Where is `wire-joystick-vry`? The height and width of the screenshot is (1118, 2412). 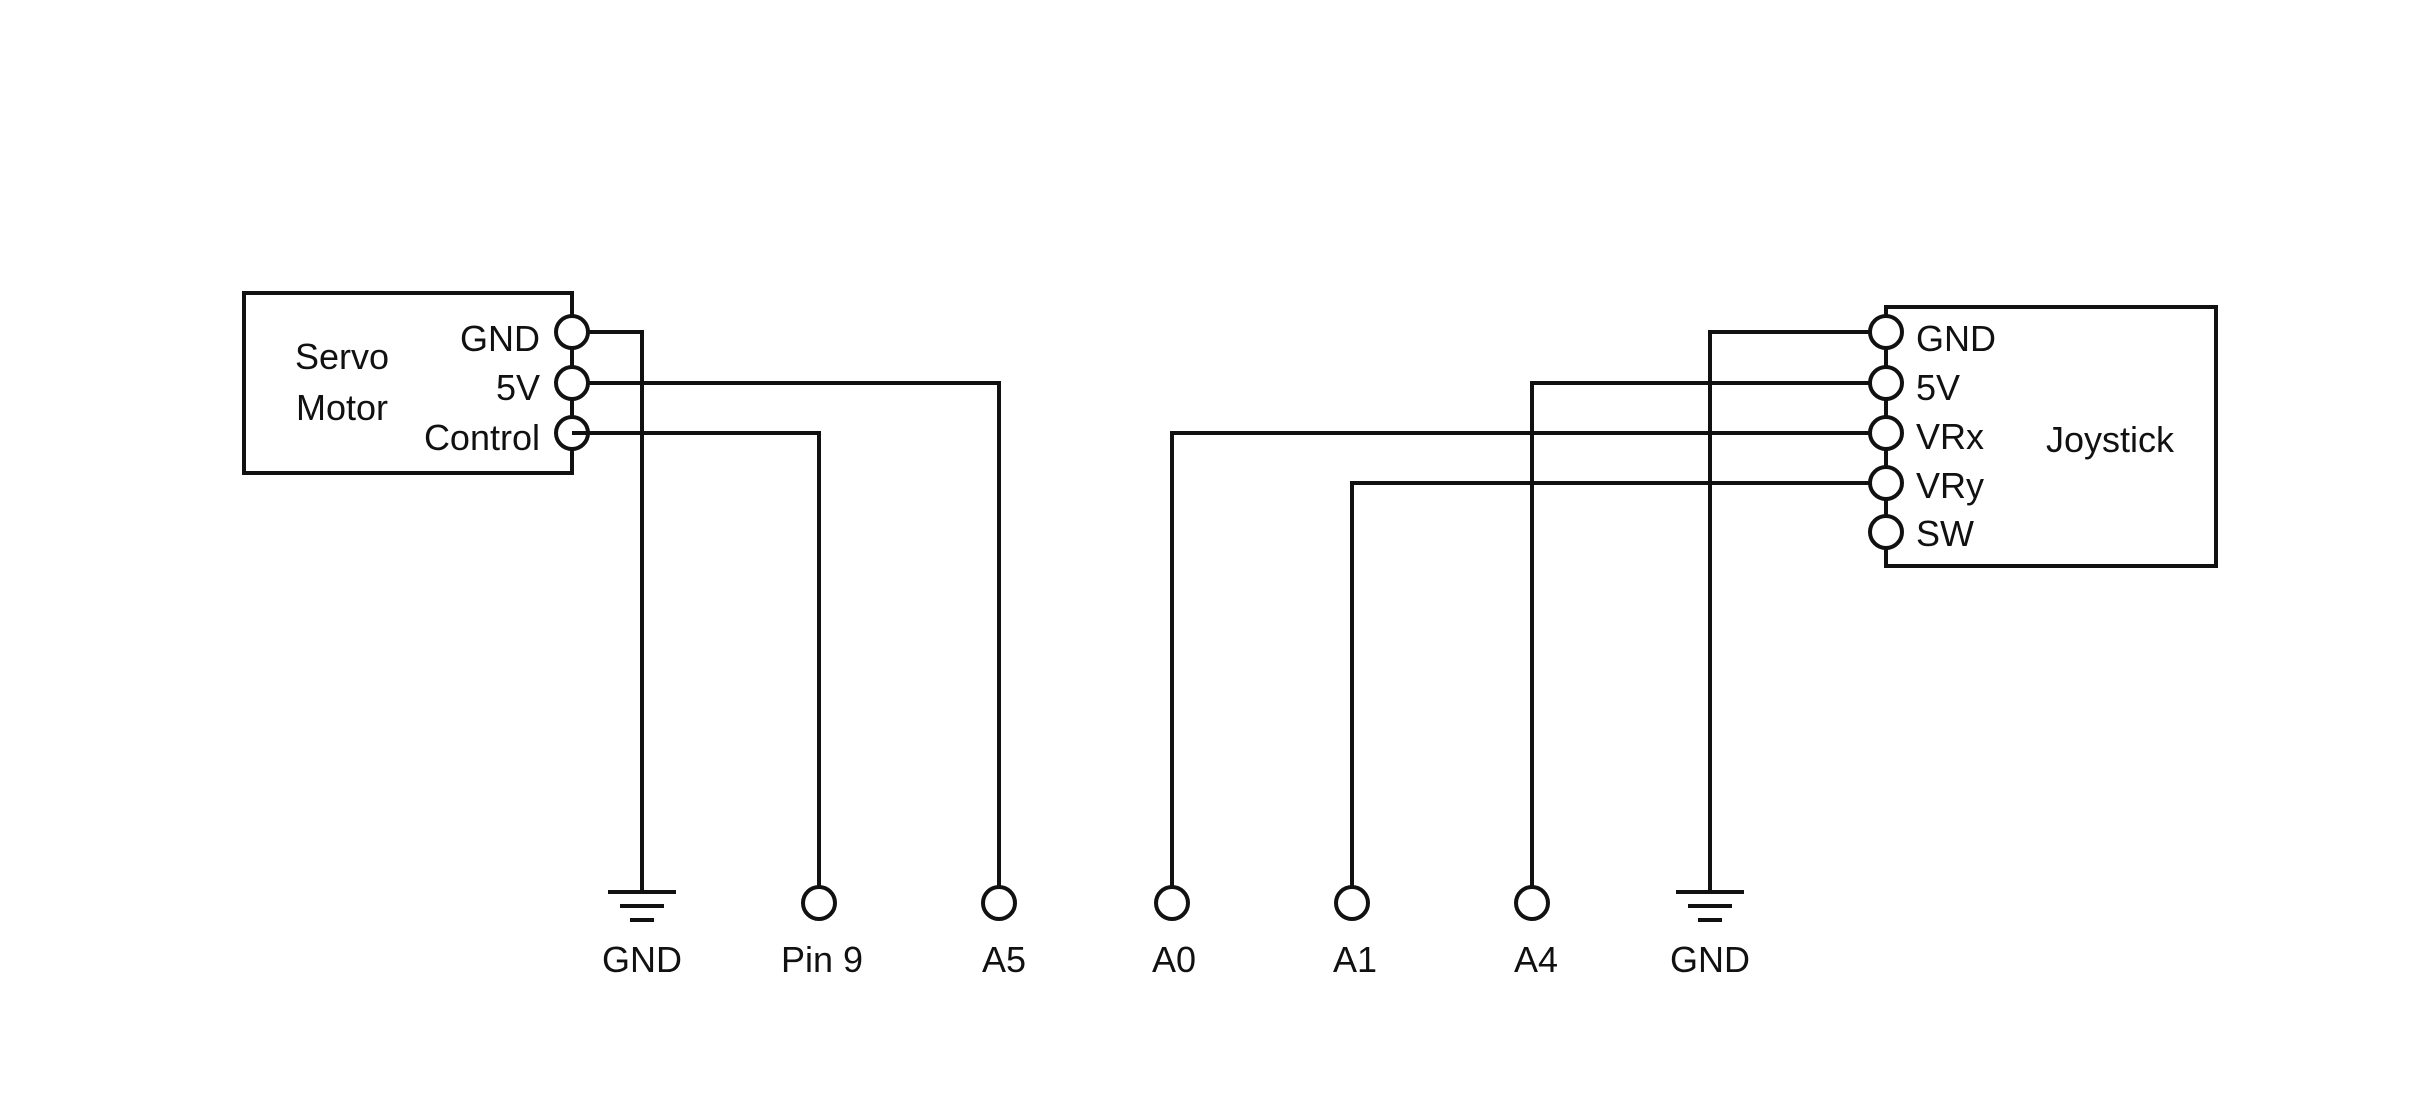 wire-joystick-vry is located at coordinates (1609, 683).